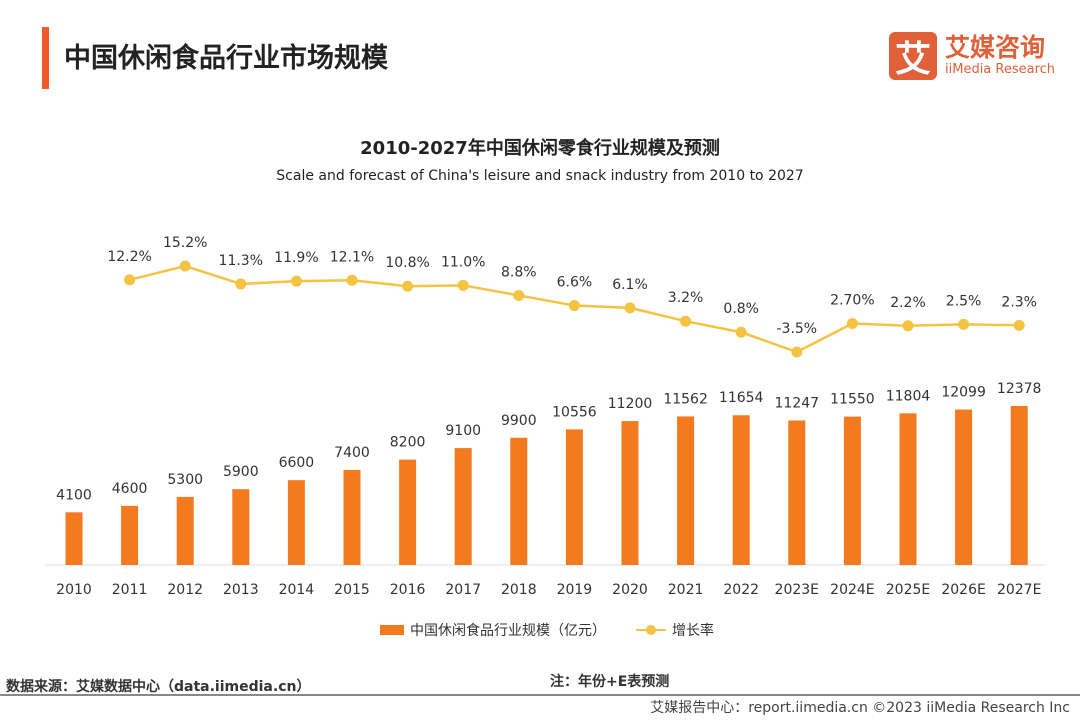 The height and width of the screenshot is (720, 1080). Describe the element at coordinates (408, 443) in the screenshot. I see `bar-label-2016: 8200` at that location.